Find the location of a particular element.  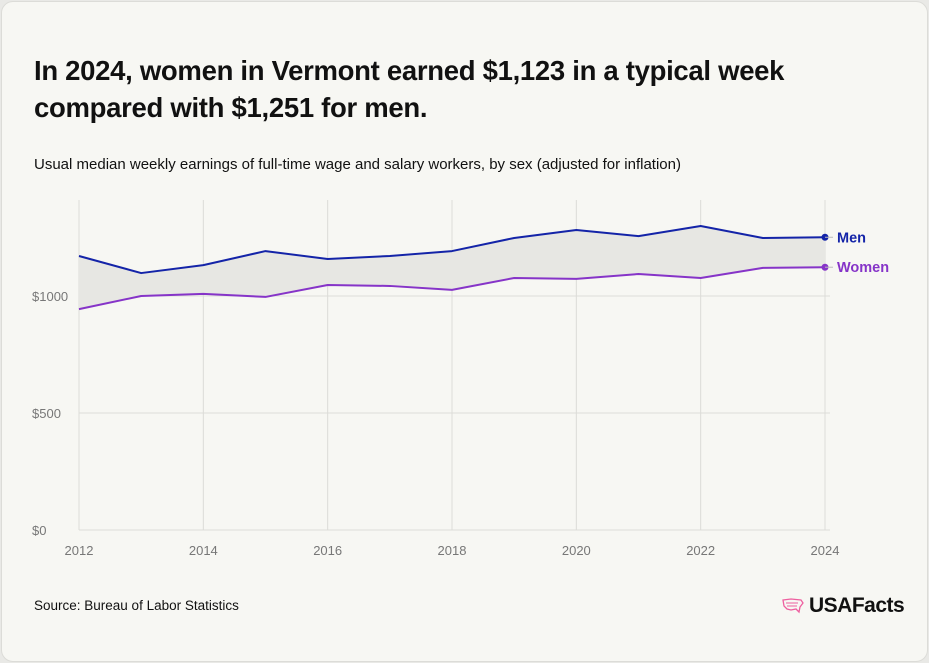

source-note: Source: Bureau of Labor Statistics is located at coordinates (136, 605).